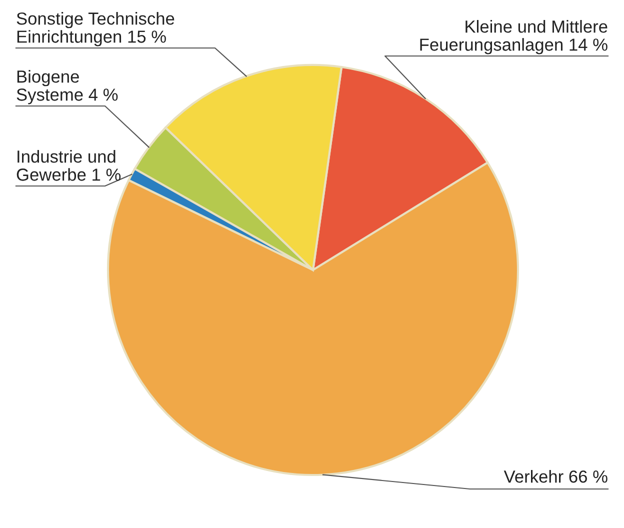  What do you see at coordinates (95, 29) in the screenshot?
I see `slice-label: Sonstige Technische Einrichtungen 15 %` at bounding box center [95, 29].